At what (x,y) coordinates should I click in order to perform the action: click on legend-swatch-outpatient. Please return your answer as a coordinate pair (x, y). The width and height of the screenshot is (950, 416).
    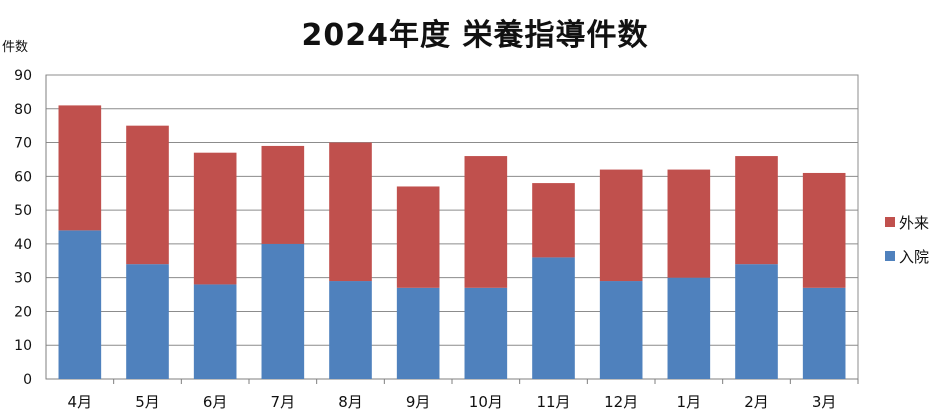
    Looking at the image, I should click on (890, 222).